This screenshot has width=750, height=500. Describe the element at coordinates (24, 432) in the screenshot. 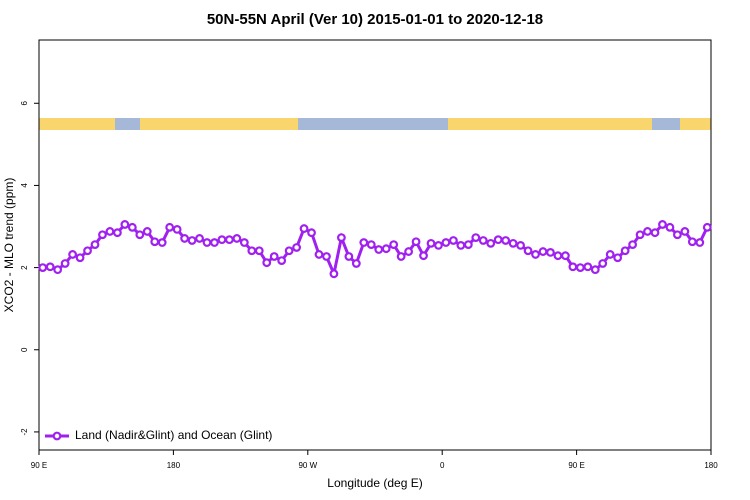

I see `y-tick-label: -2` at that location.